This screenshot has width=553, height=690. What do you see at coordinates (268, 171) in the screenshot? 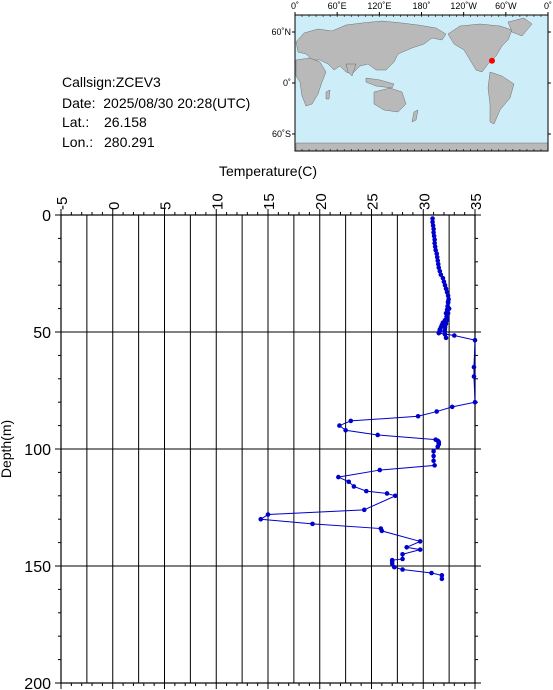
I see `x-axis-label: Temperature(C)` at bounding box center [268, 171].